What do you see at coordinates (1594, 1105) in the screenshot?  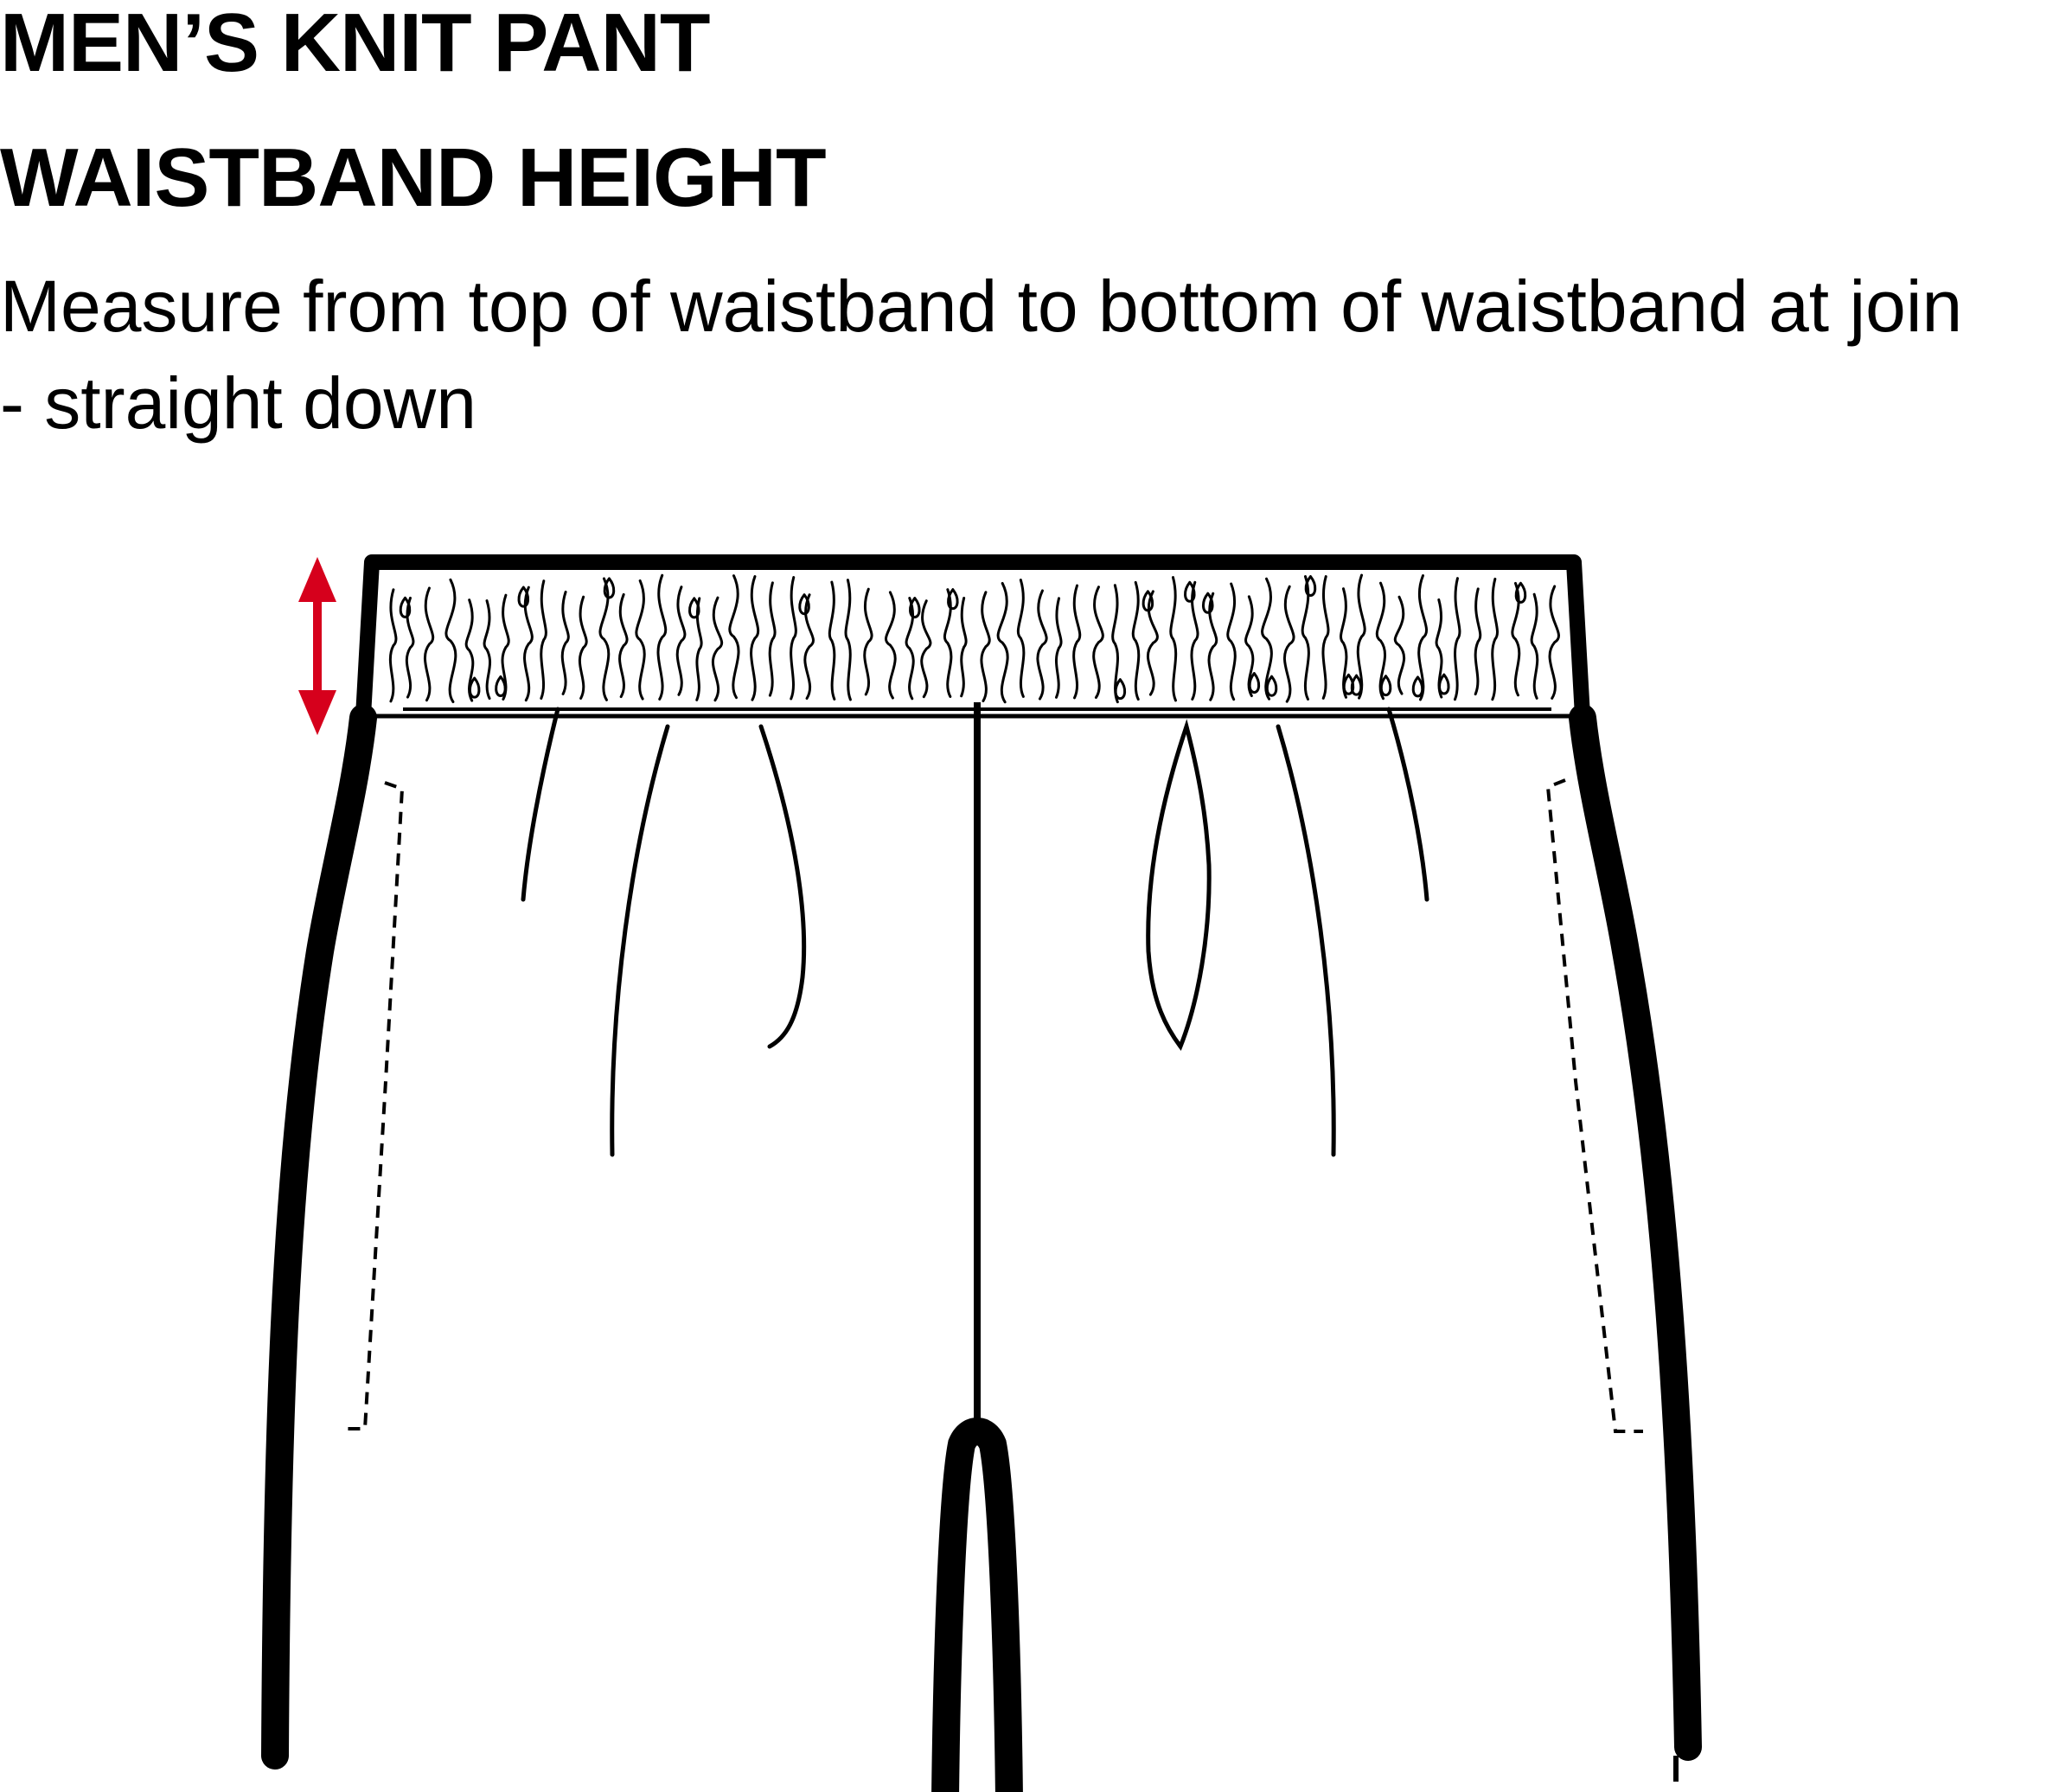 I see `right-pocket-line` at bounding box center [1594, 1105].